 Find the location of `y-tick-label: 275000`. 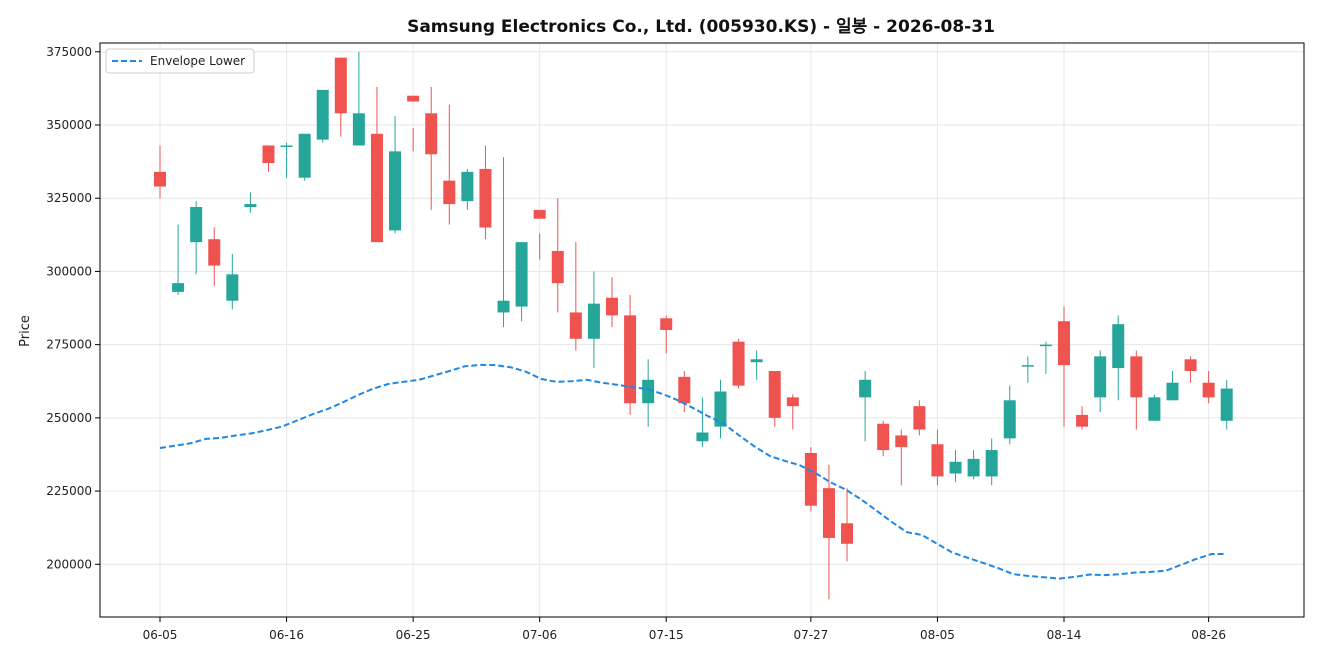

y-tick-label: 275000 is located at coordinates (69, 345).